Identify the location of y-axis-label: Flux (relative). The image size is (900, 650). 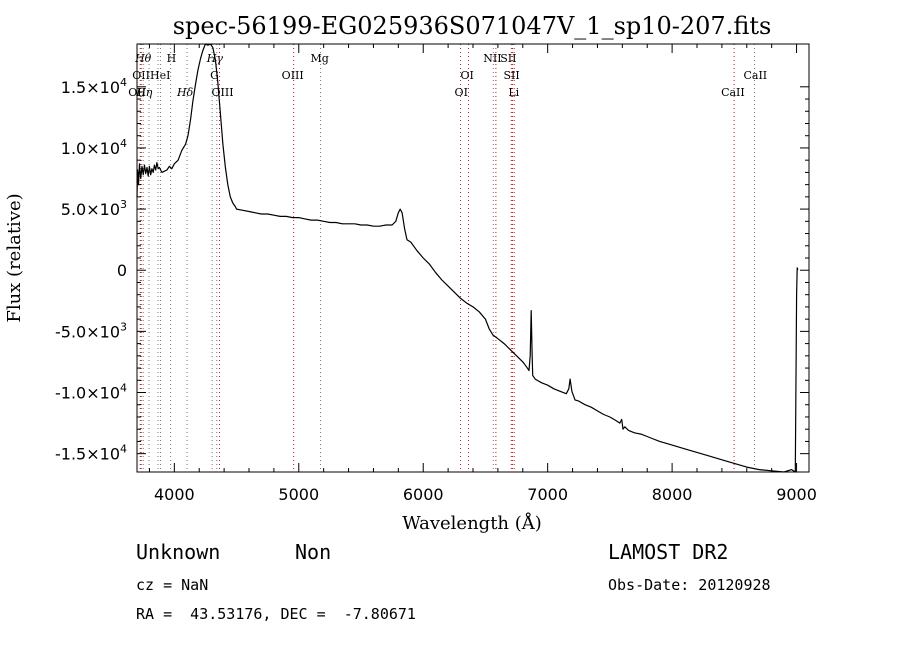
(14, 257).